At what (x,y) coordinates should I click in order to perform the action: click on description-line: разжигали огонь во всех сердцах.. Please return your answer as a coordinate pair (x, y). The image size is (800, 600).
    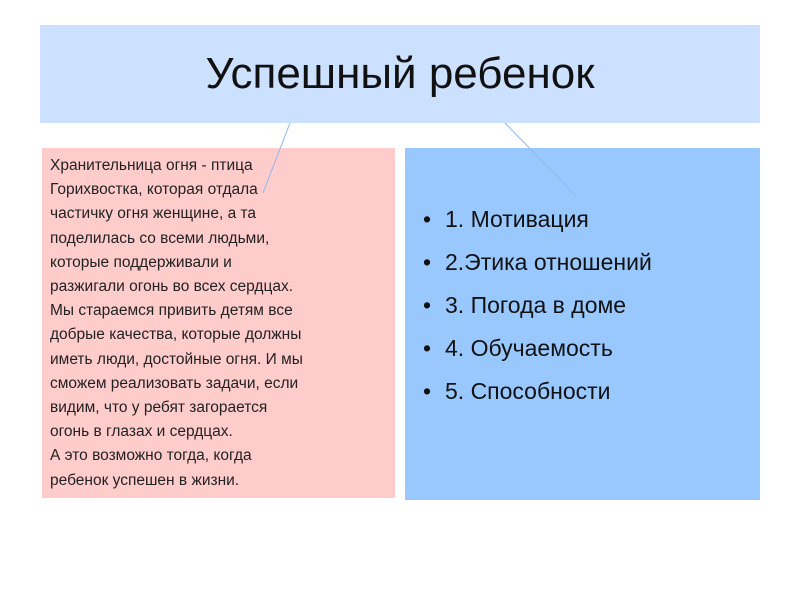
    Looking at the image, I should click on (172, 287).